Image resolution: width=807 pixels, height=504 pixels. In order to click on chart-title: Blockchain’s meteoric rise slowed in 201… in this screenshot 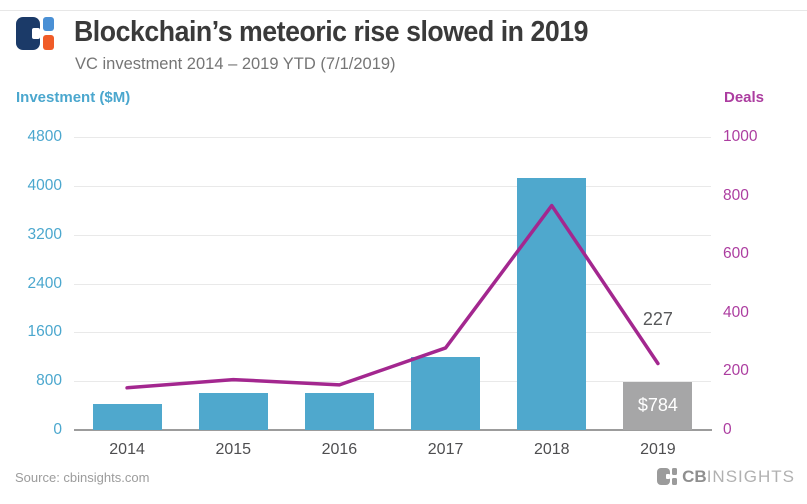, I will do `click(331, 32)`.